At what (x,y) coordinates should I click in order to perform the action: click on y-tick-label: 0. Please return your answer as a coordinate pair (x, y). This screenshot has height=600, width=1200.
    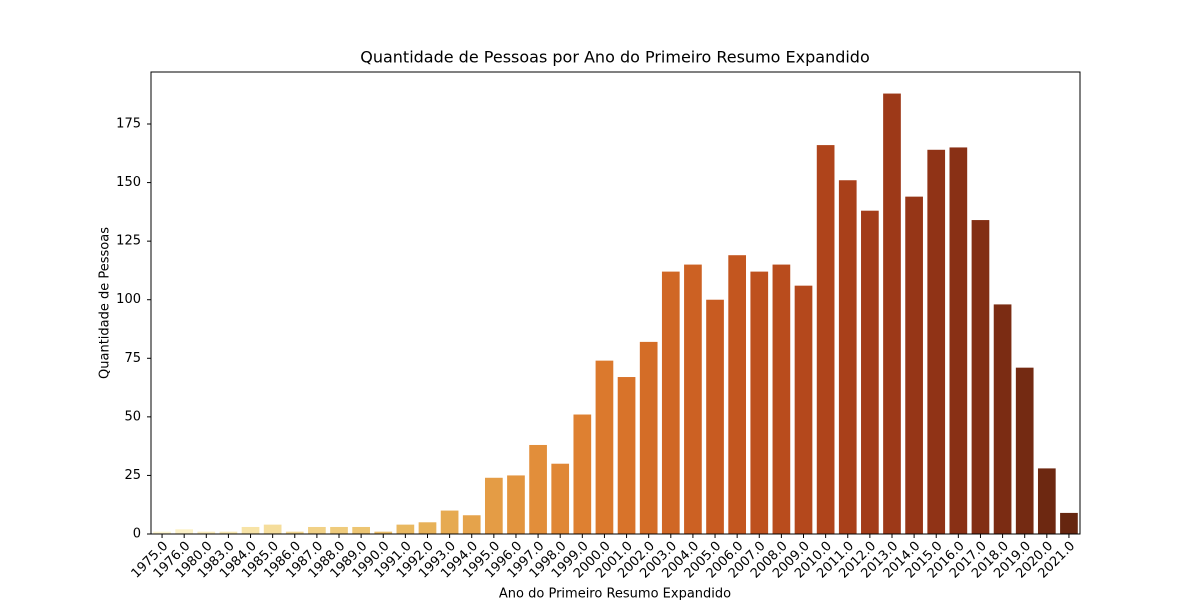
    Looking at the image, I should click on (137, 534).